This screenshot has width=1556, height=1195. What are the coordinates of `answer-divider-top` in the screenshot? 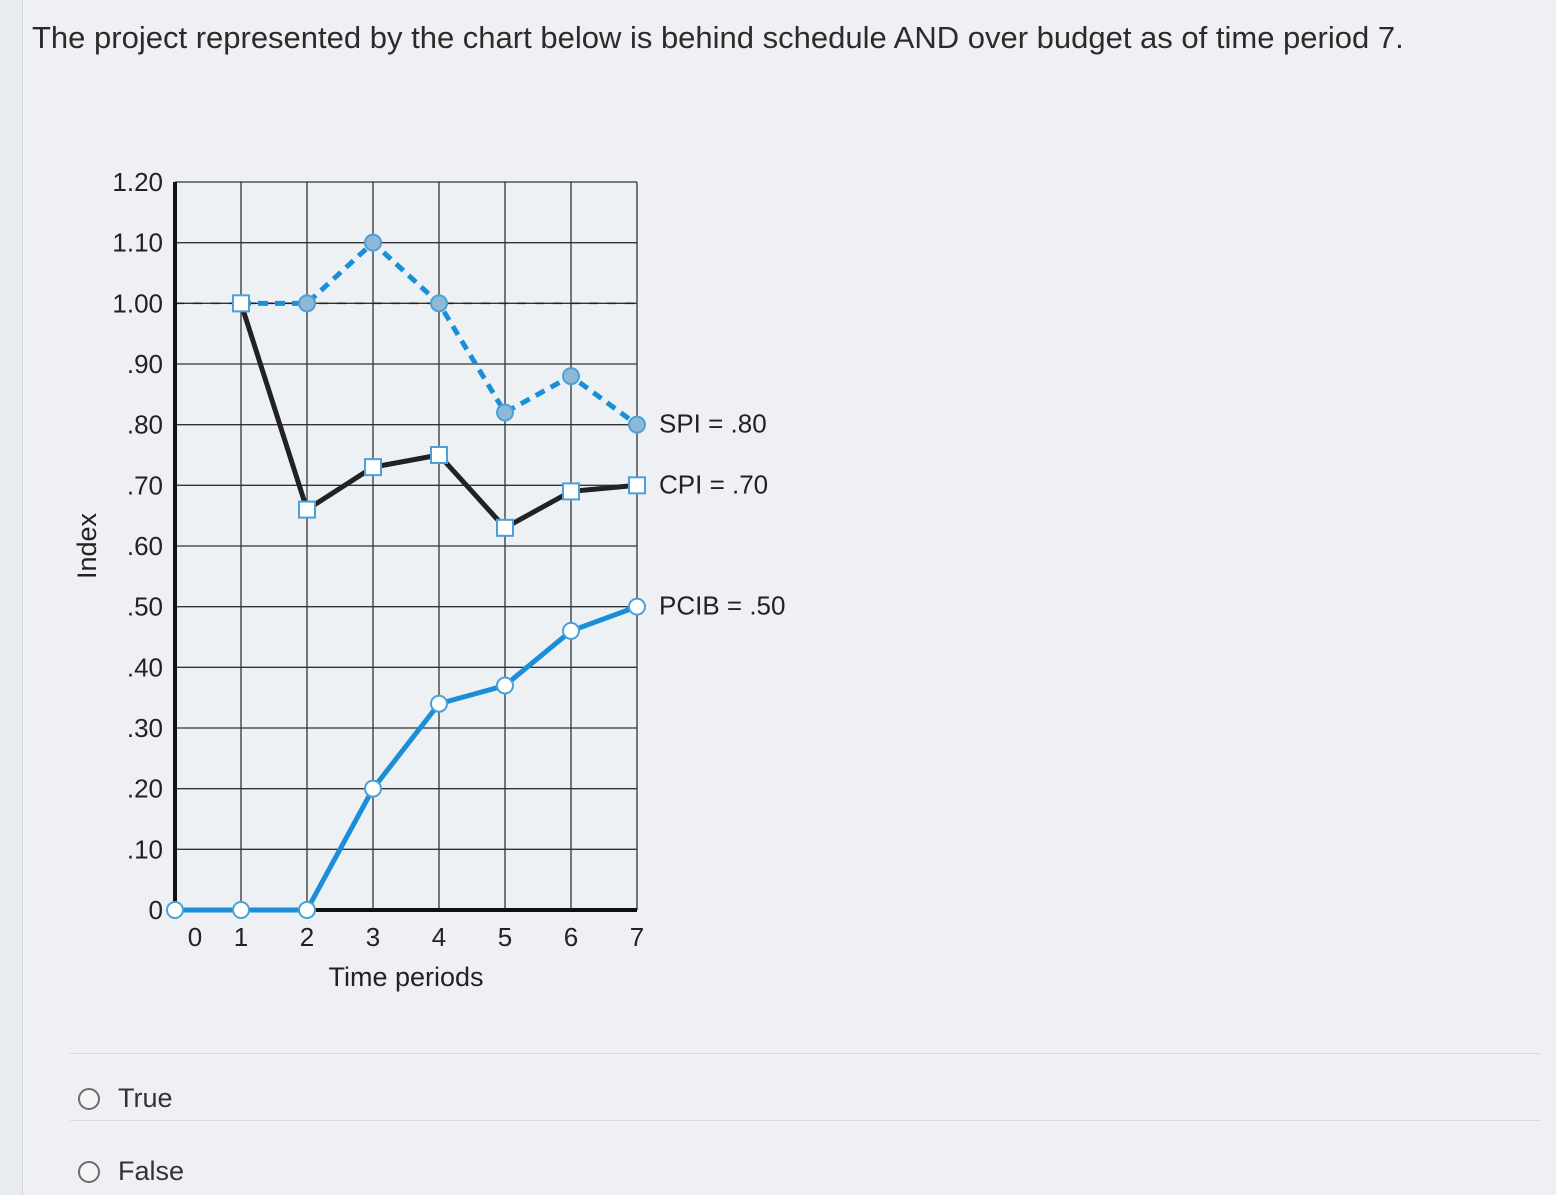 It's located at (805, 1053).